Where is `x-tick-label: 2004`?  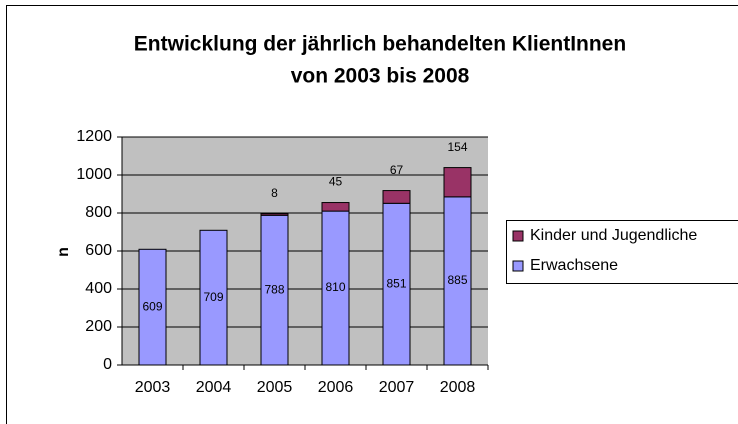
x-tick-label: 2004 is located at coordinates (214, 387).